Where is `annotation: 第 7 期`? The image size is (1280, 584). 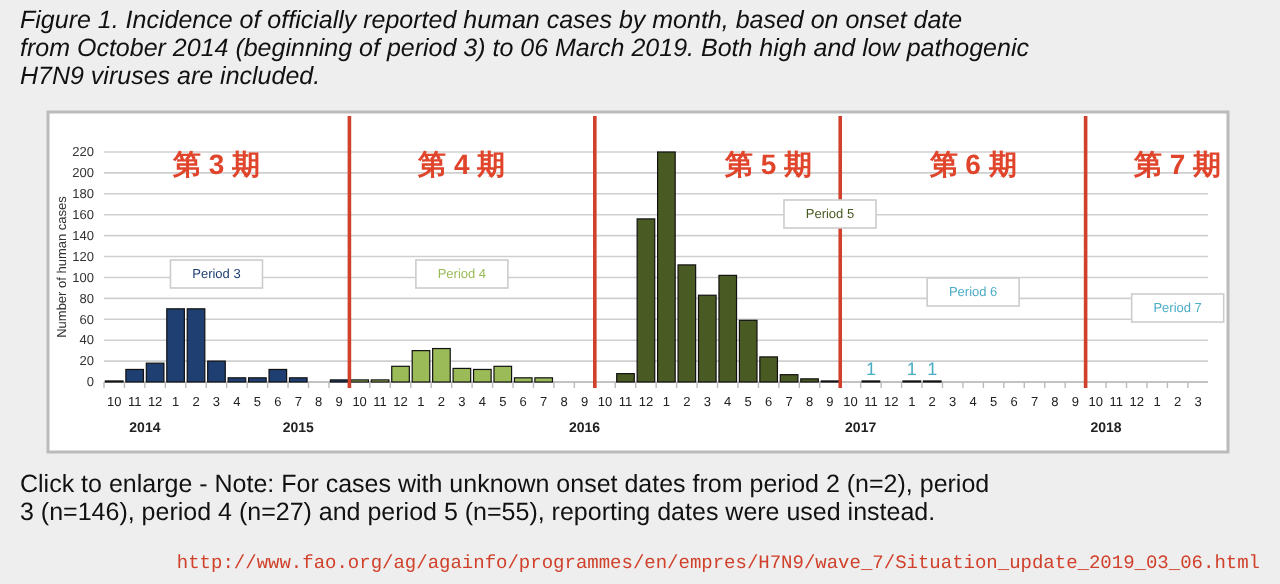
annotation: 第 7 期 is located at coordinates (1177, 163).